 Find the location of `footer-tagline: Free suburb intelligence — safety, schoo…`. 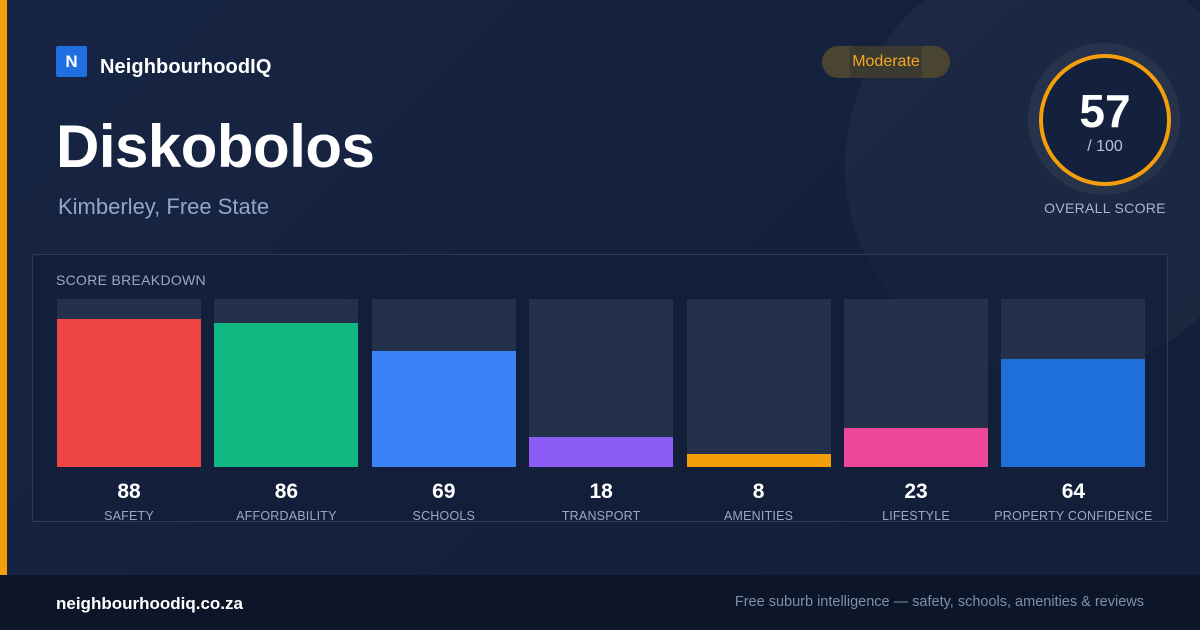

footer-tagline: Free suburb intelligence — safety, schoo… is located at coordinates (939, 602).